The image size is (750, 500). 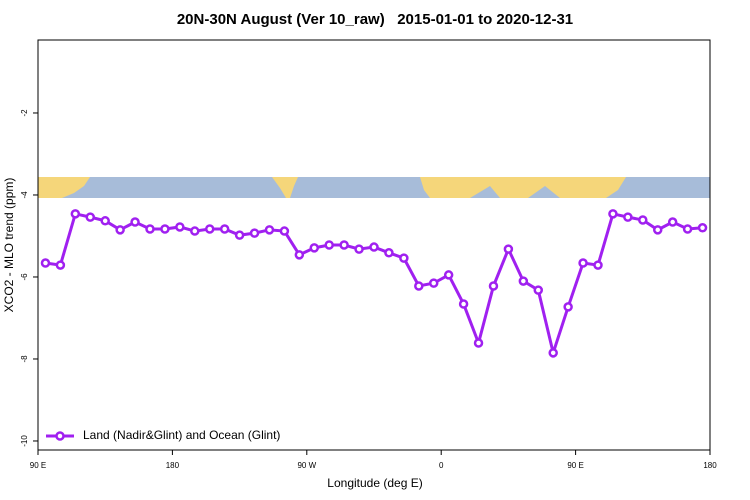 What do you see at coordinates (24, 277) in the screenshot?
I see `y-tick-label: -6` at bounding box center [24, 277].